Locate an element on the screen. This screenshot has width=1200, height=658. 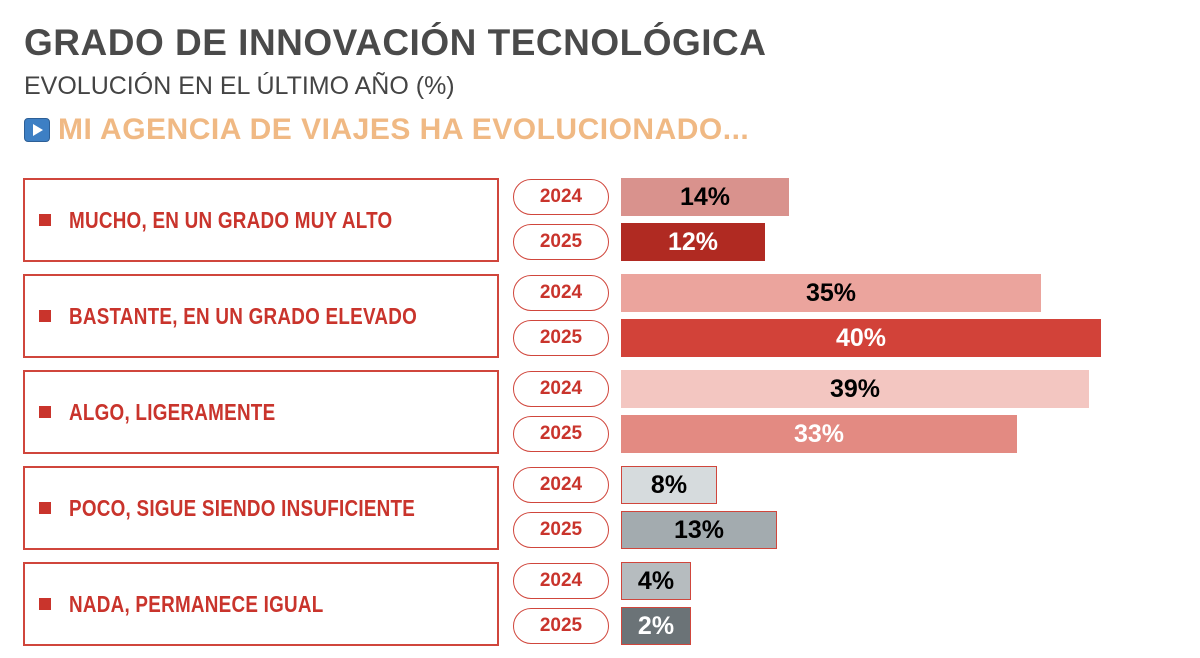
bar-value-label: 14% is located at coordinates (705, 196).